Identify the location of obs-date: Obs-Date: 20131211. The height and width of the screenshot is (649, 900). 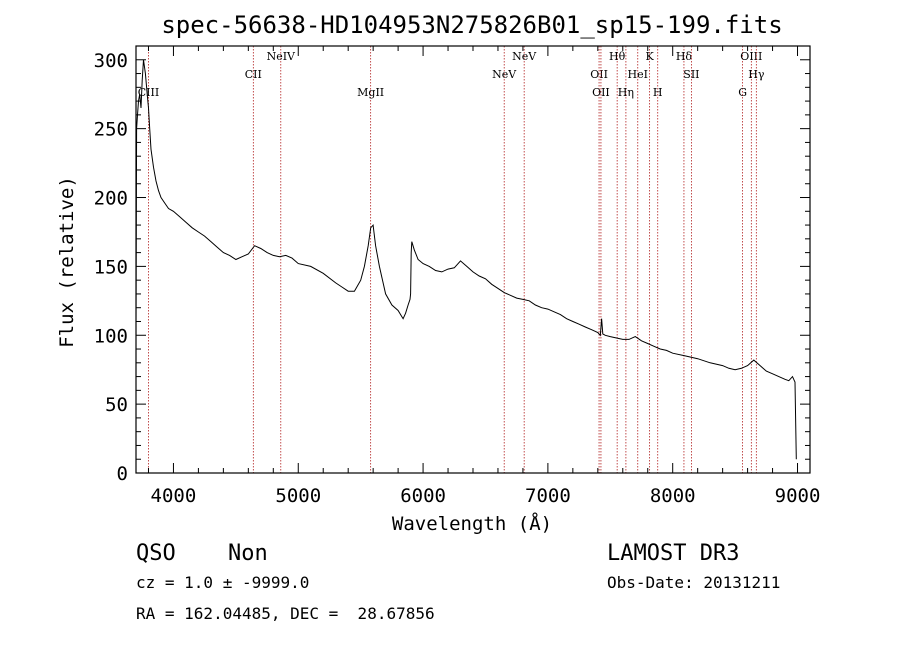
(693, 582).